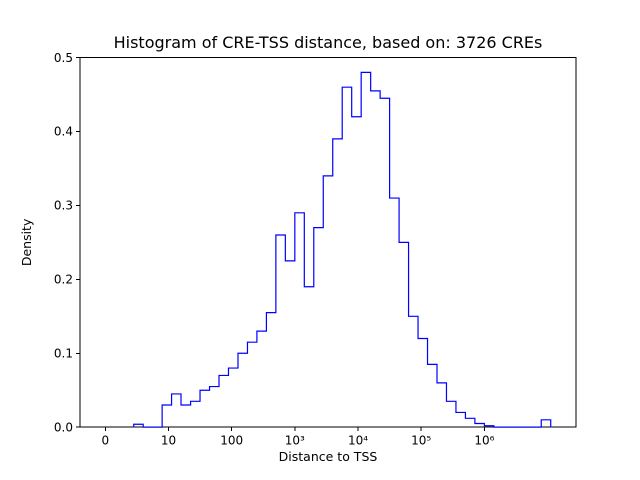 Image resolution: width=640 pixels, height=480 pixels. What do you see at coordinates (328, 456) in the screenshot?
I see `x-axis-label: Distance to TSS` at bounding box center [328, 456].